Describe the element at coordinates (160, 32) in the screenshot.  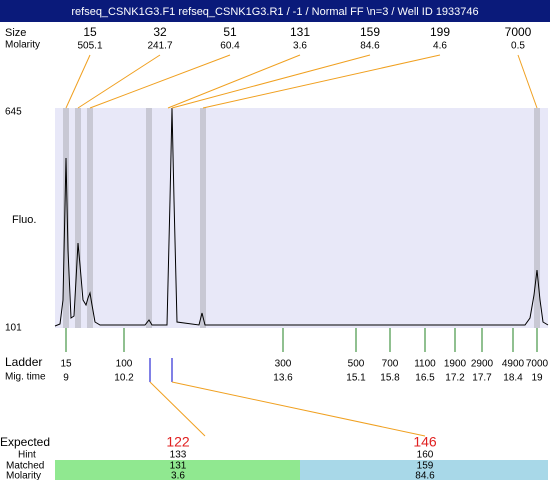
I see `peak-size: 32` at that location.